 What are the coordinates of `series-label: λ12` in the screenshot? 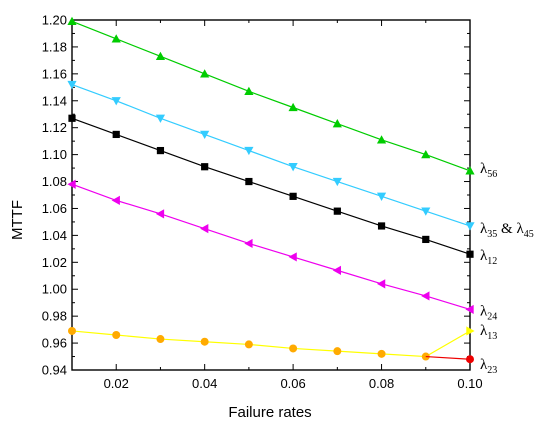 It's located at (488, 257).